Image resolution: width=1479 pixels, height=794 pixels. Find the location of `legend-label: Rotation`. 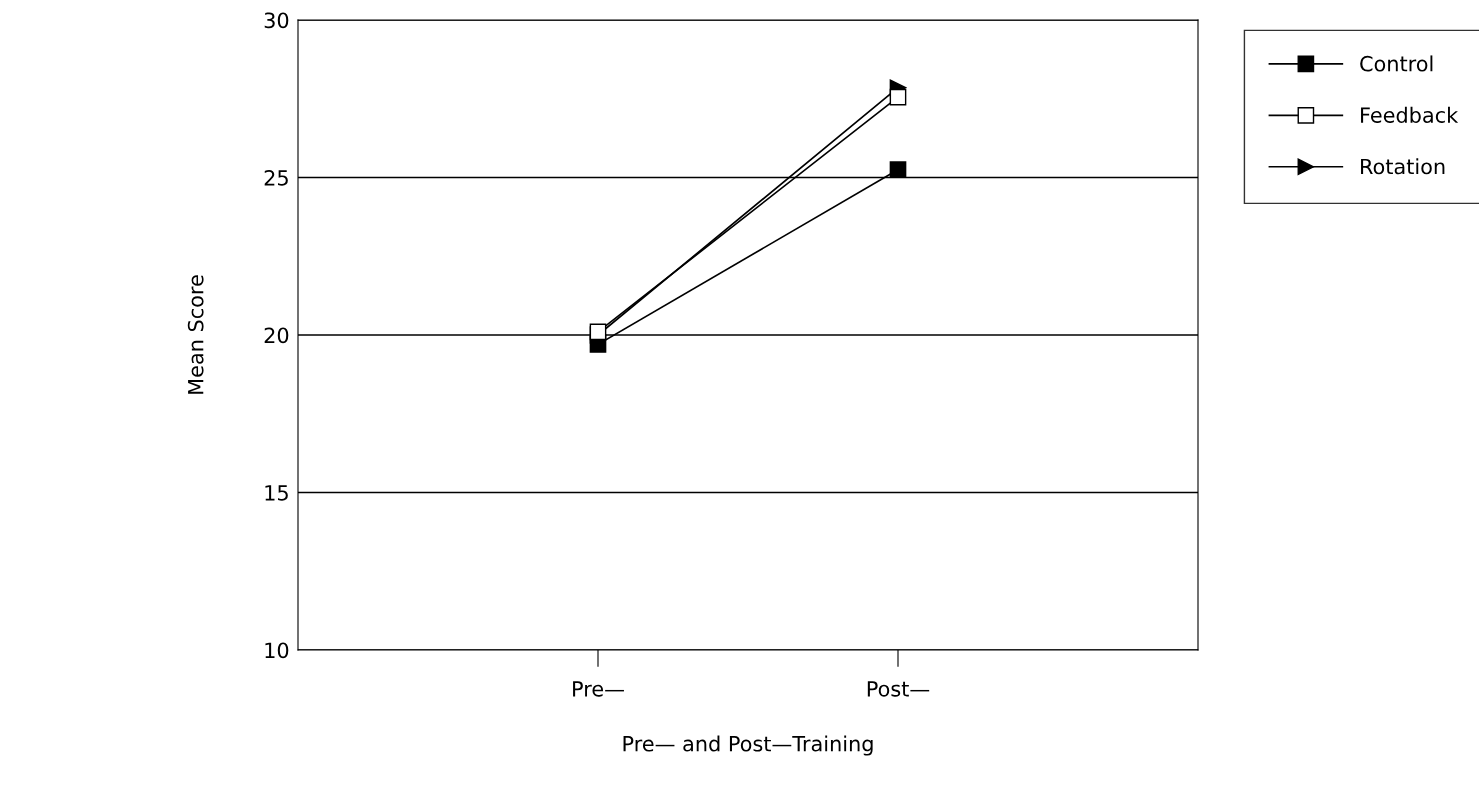

legend-label: Rotation is located at coordinates (1403, 166).